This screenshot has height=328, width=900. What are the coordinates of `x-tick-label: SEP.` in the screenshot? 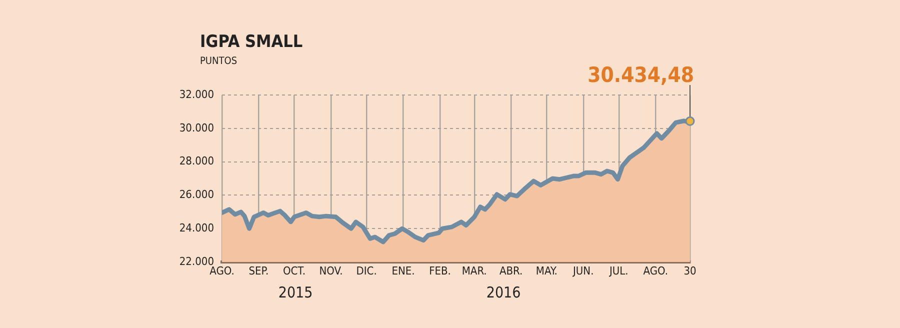 It's located at (258, 271).